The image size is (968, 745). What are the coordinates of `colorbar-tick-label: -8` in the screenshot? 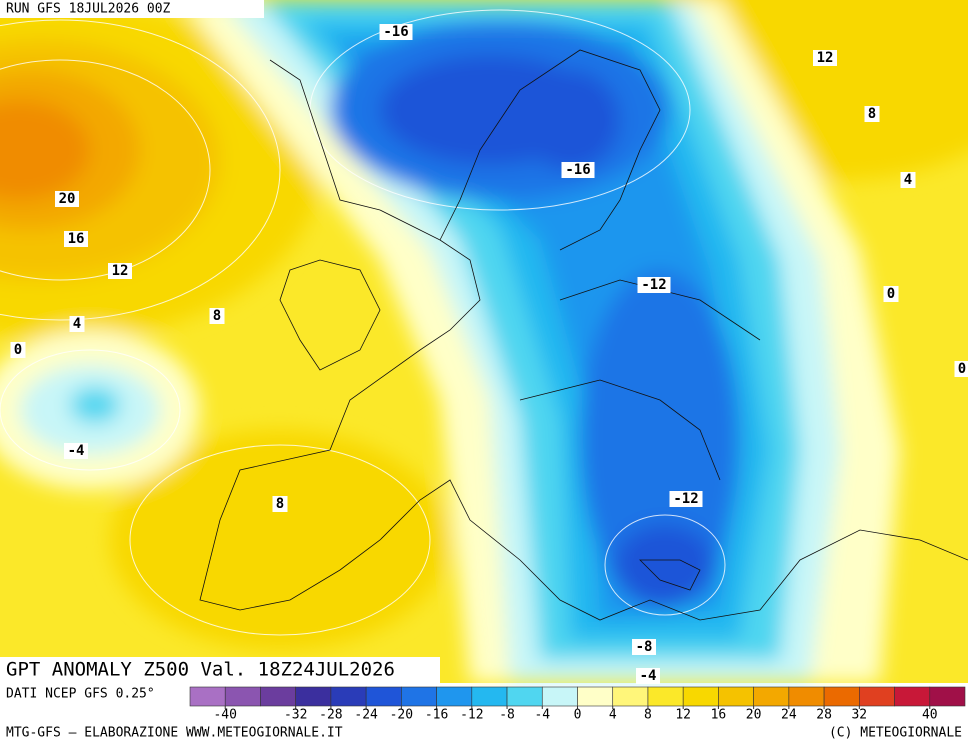 It's located at (507, 715).